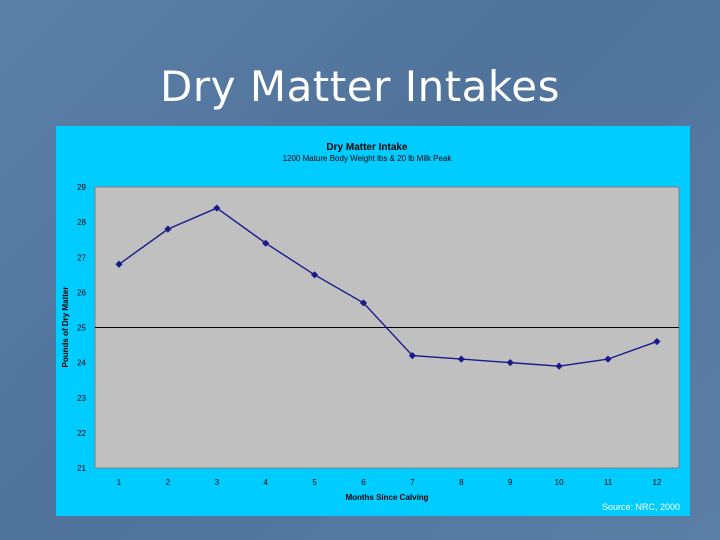  What do you see at coordinates (81, 398) in the screenshot?
I see `y-tick-label: 23` at bounding box center [81, 398].